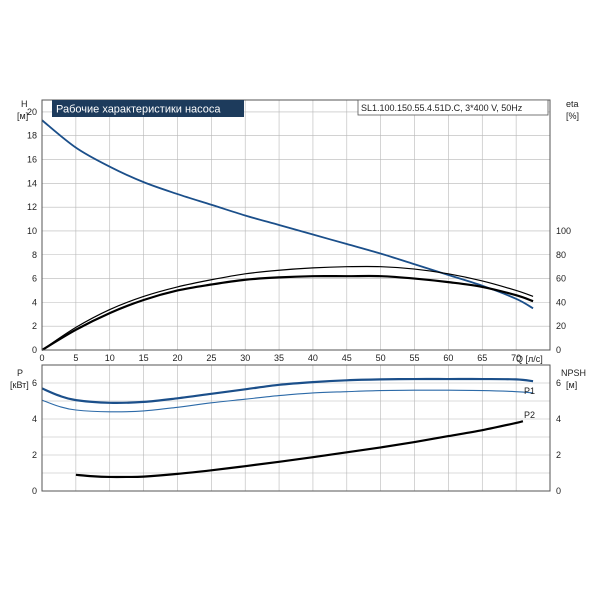 The height and width of the screenshot is (600, 600). Describe the element at coordinates (561, 326) in the screenshot. I see `tick-label-eta: 20` at that location.